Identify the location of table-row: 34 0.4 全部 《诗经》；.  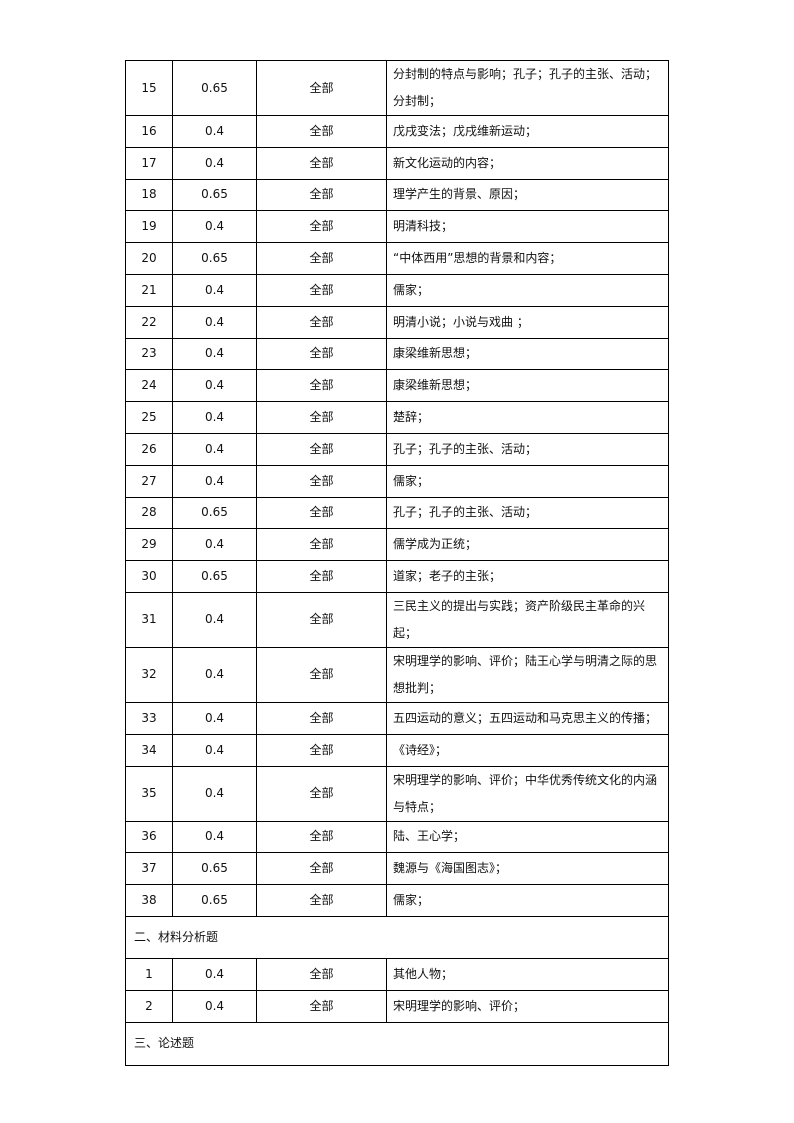
(397, 750).